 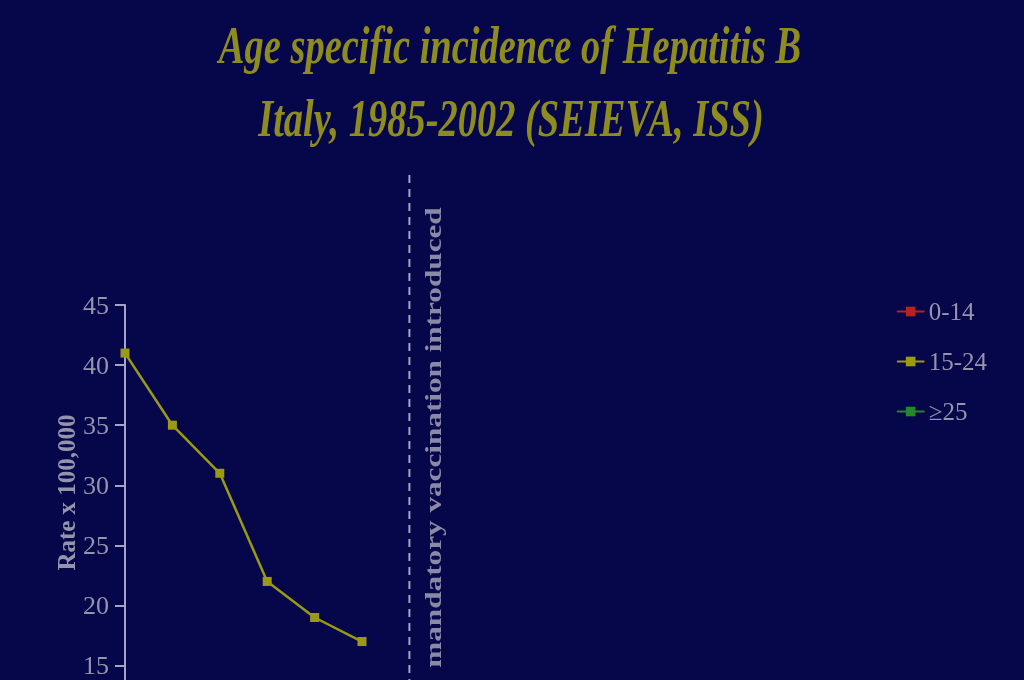 What do you see at coordinates (96, 605) in the screenshot?
I see `y-tick-label: 20` at bounding box center [96, 605].